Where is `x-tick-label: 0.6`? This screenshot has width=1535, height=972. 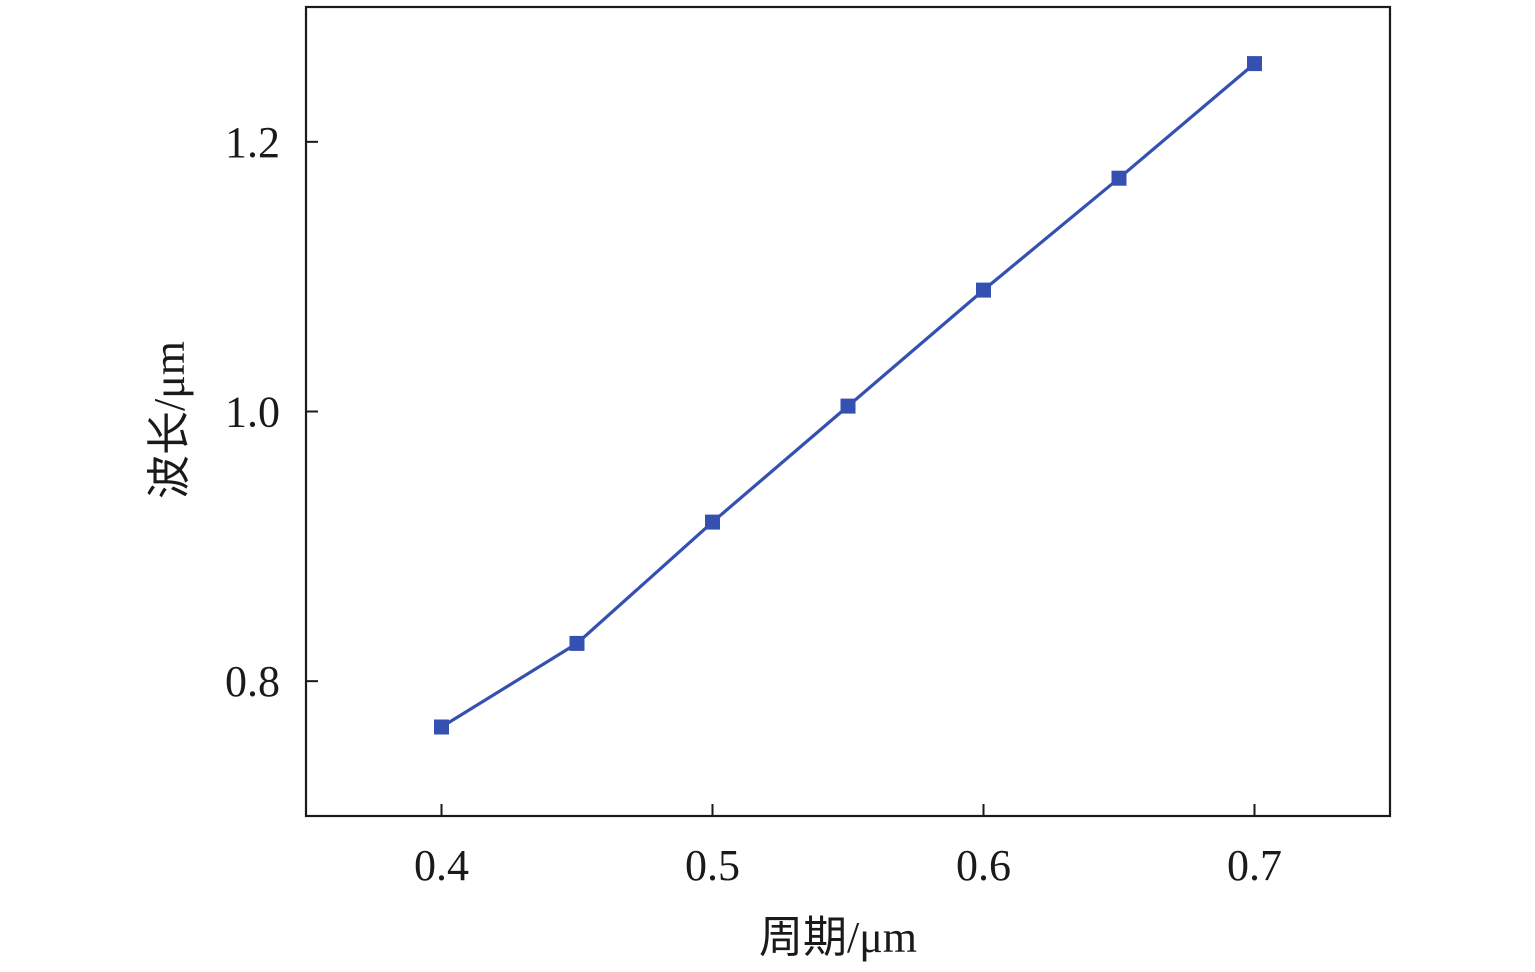
x-tick-label: 0.6 is located at coordinates (983, 865).